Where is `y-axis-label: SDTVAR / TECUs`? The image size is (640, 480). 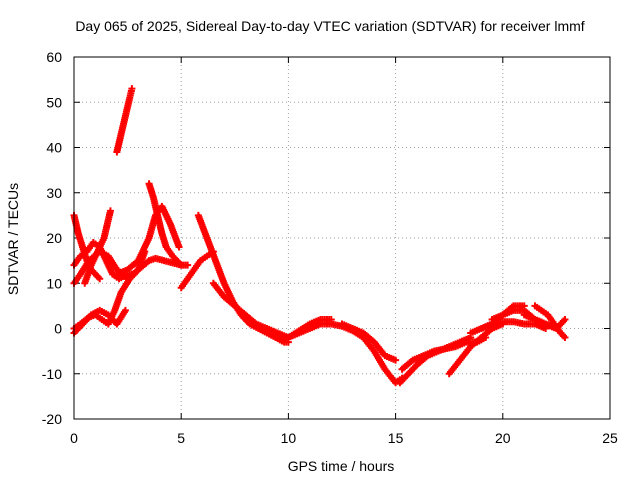
y-axis-label: SDTVAR / TECUs is located at coordinates (13, 239).